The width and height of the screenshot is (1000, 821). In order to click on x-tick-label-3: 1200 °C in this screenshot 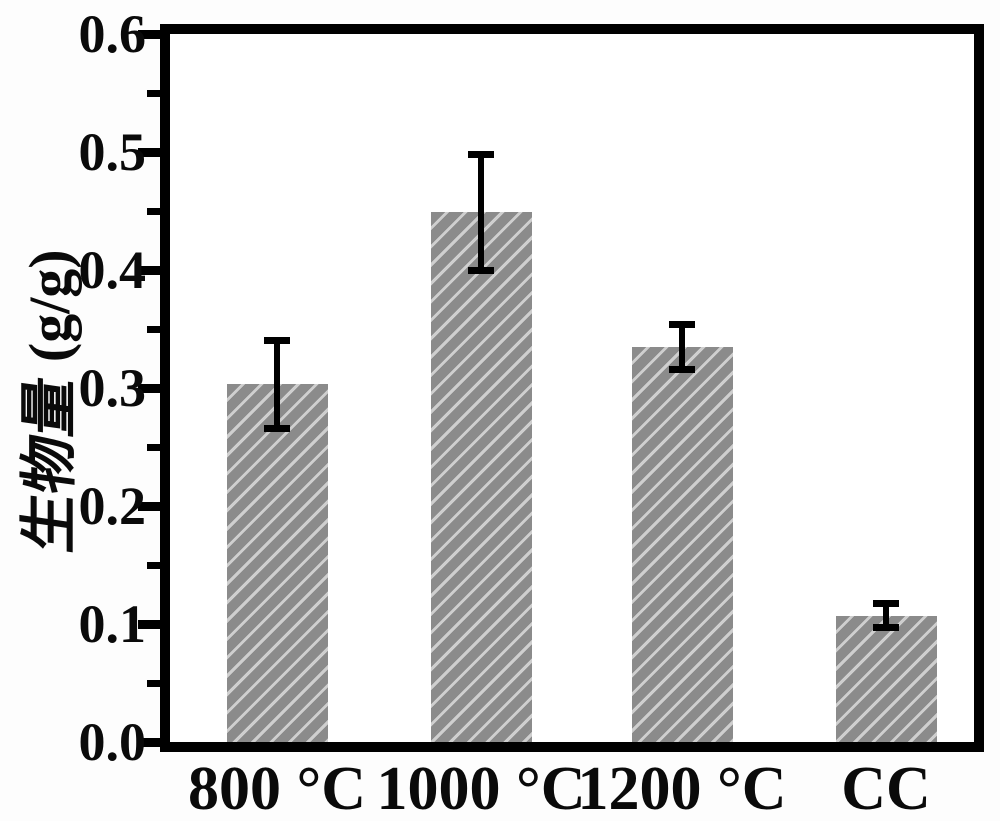, I will do `click(682, 788)`.